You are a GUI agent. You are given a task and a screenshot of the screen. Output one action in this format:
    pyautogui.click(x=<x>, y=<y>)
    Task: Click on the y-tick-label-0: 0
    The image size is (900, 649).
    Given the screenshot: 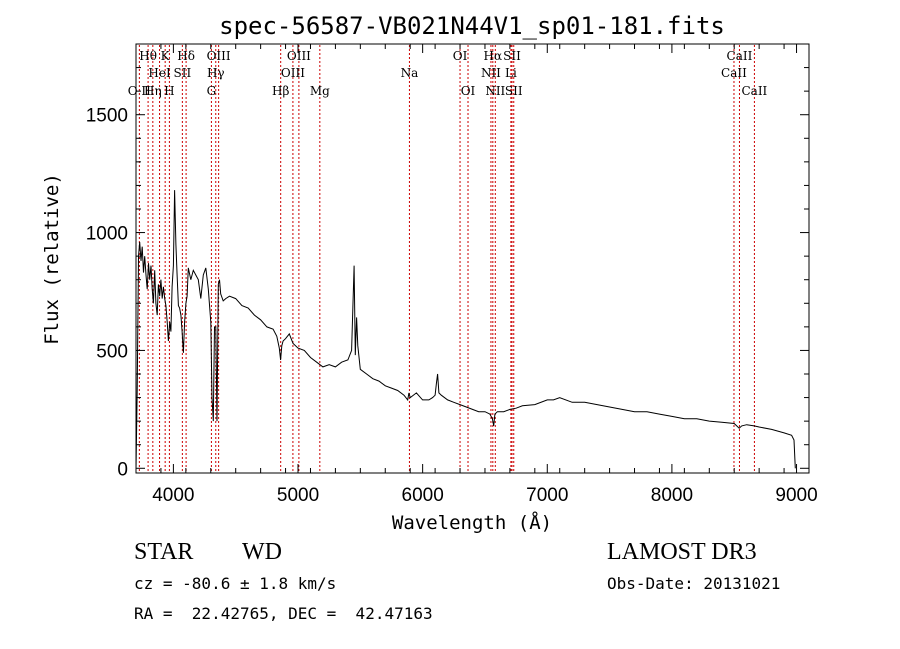 What is the action you would take?
    pyautogui.click(x=122, y=469)
    